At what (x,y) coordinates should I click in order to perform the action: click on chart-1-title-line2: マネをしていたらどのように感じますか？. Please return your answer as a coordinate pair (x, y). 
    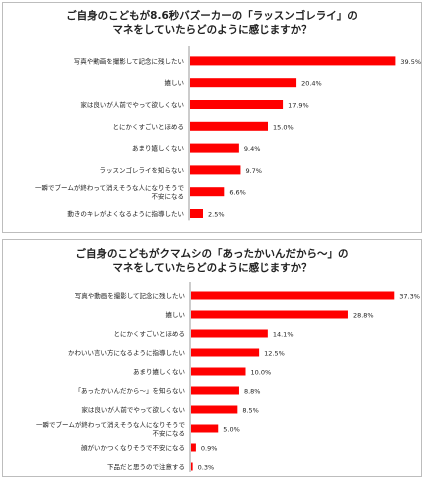
    Looking at the image, I should click on (212, 30).